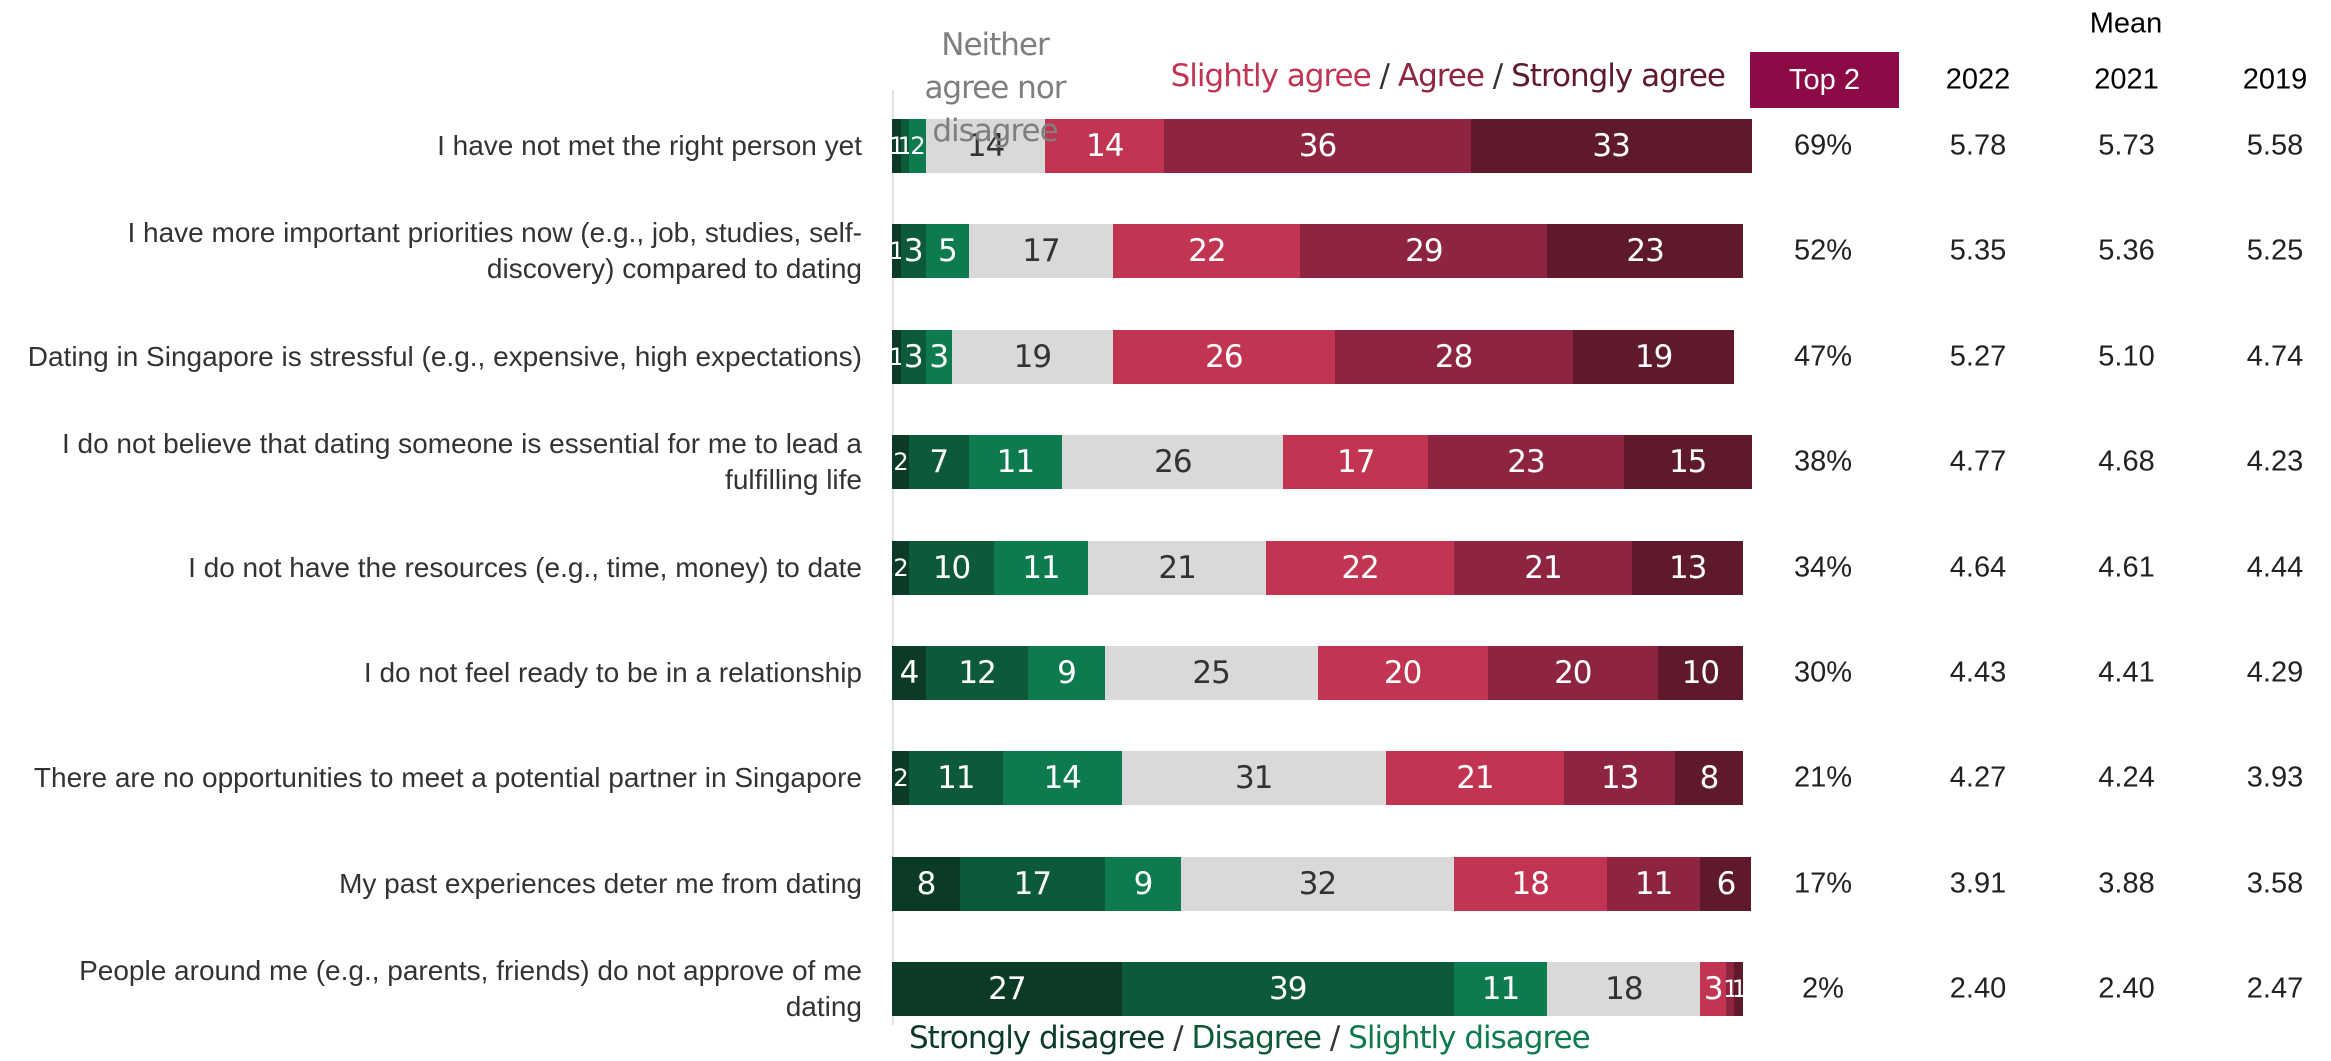  I want to click on segment-label: 27, so click(1007, 989).